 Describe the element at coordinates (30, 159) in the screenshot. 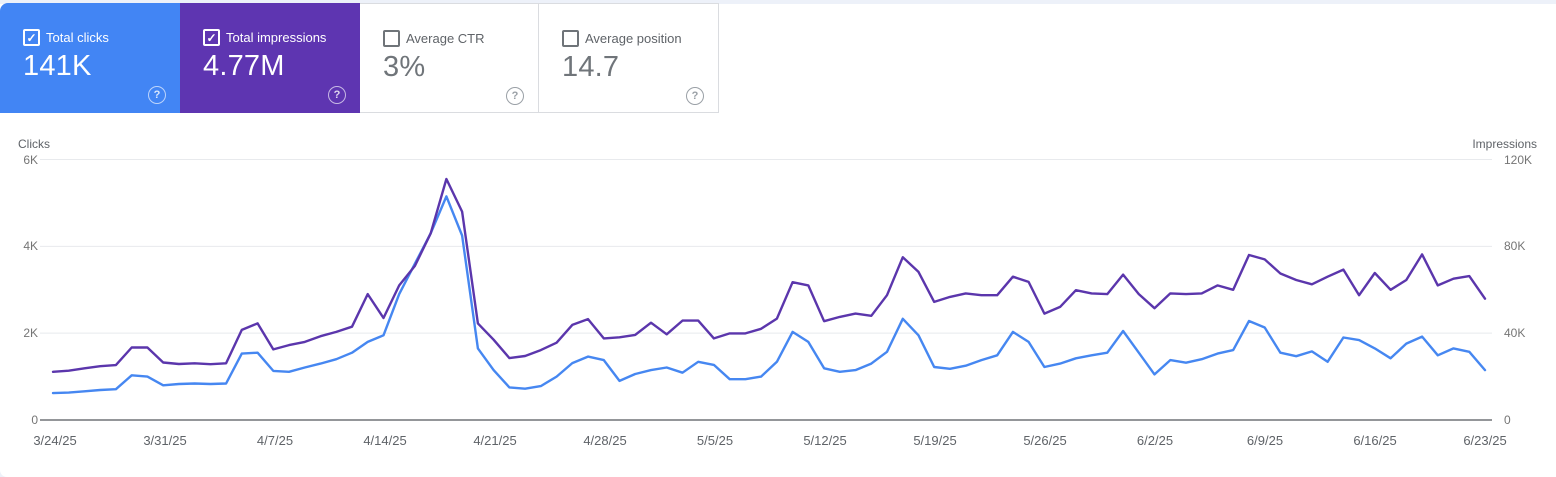

I see `clicks-axis-tick-label: 6K` at that location.